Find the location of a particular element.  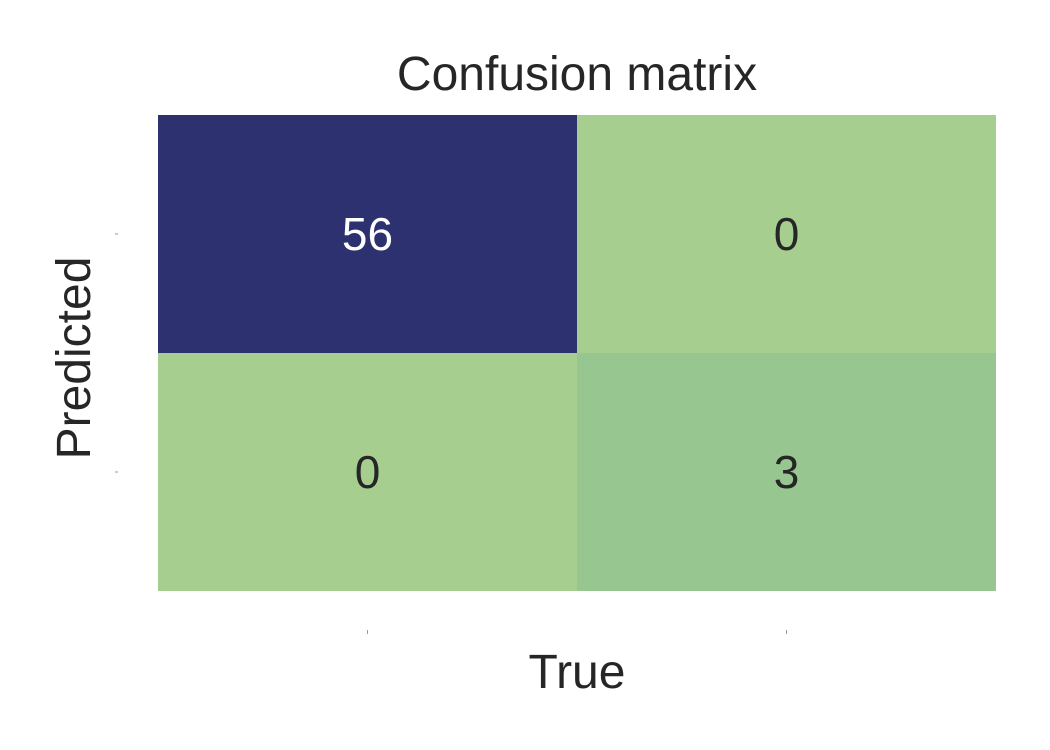

cell-value-r0-c0: 56 is located at coordinates (367, 234).